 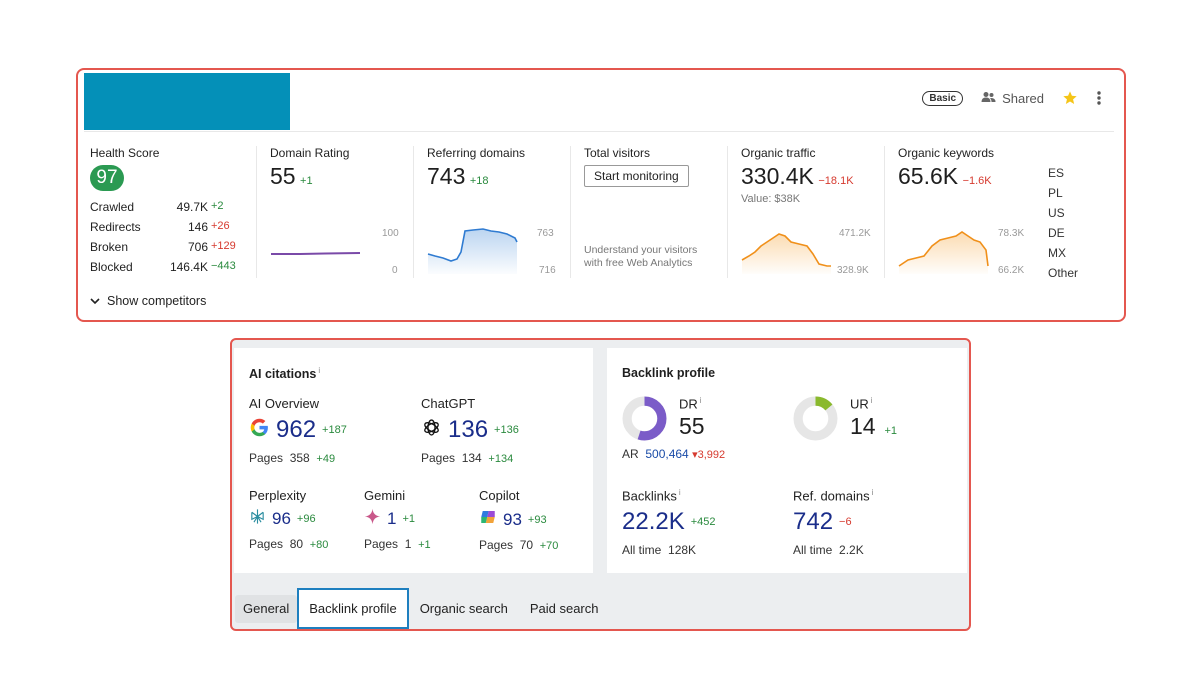 What do you see at coordinates (220, 226) in the screenshot?
I see `row-delta: +26` at bounding box center [220, 226].